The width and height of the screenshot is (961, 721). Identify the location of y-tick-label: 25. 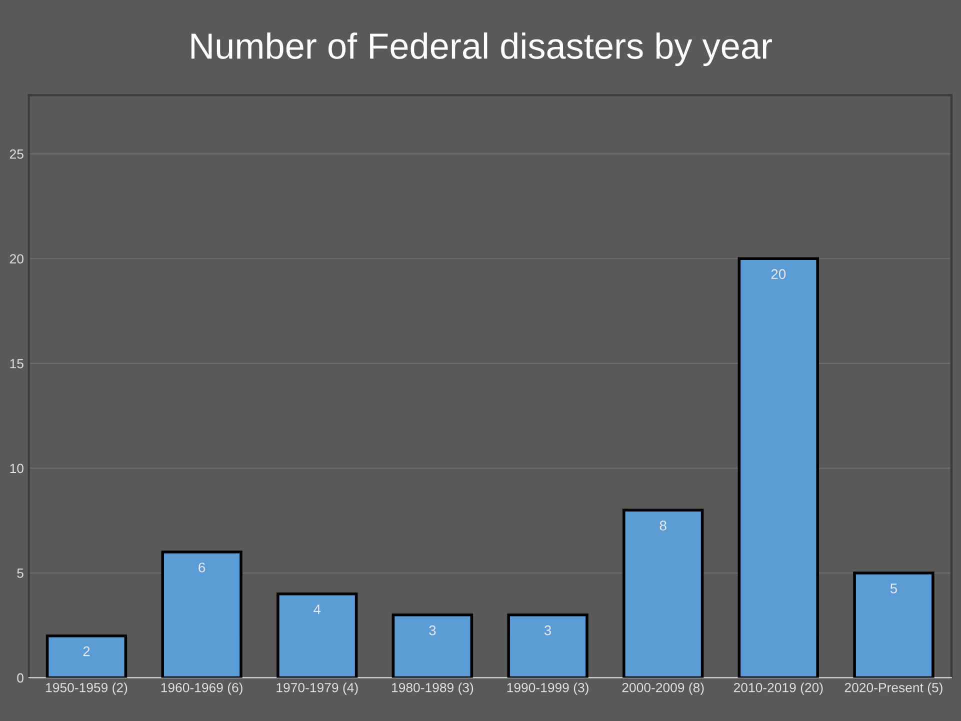
(17, 154).